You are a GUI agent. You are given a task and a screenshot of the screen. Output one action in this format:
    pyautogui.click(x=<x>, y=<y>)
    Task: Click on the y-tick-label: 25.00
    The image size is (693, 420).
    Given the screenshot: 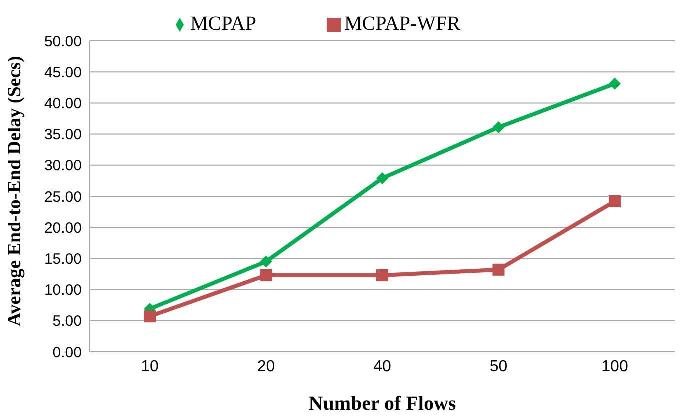 What is the action you would take?
    pyautogui.click(x=63, y=197)
    